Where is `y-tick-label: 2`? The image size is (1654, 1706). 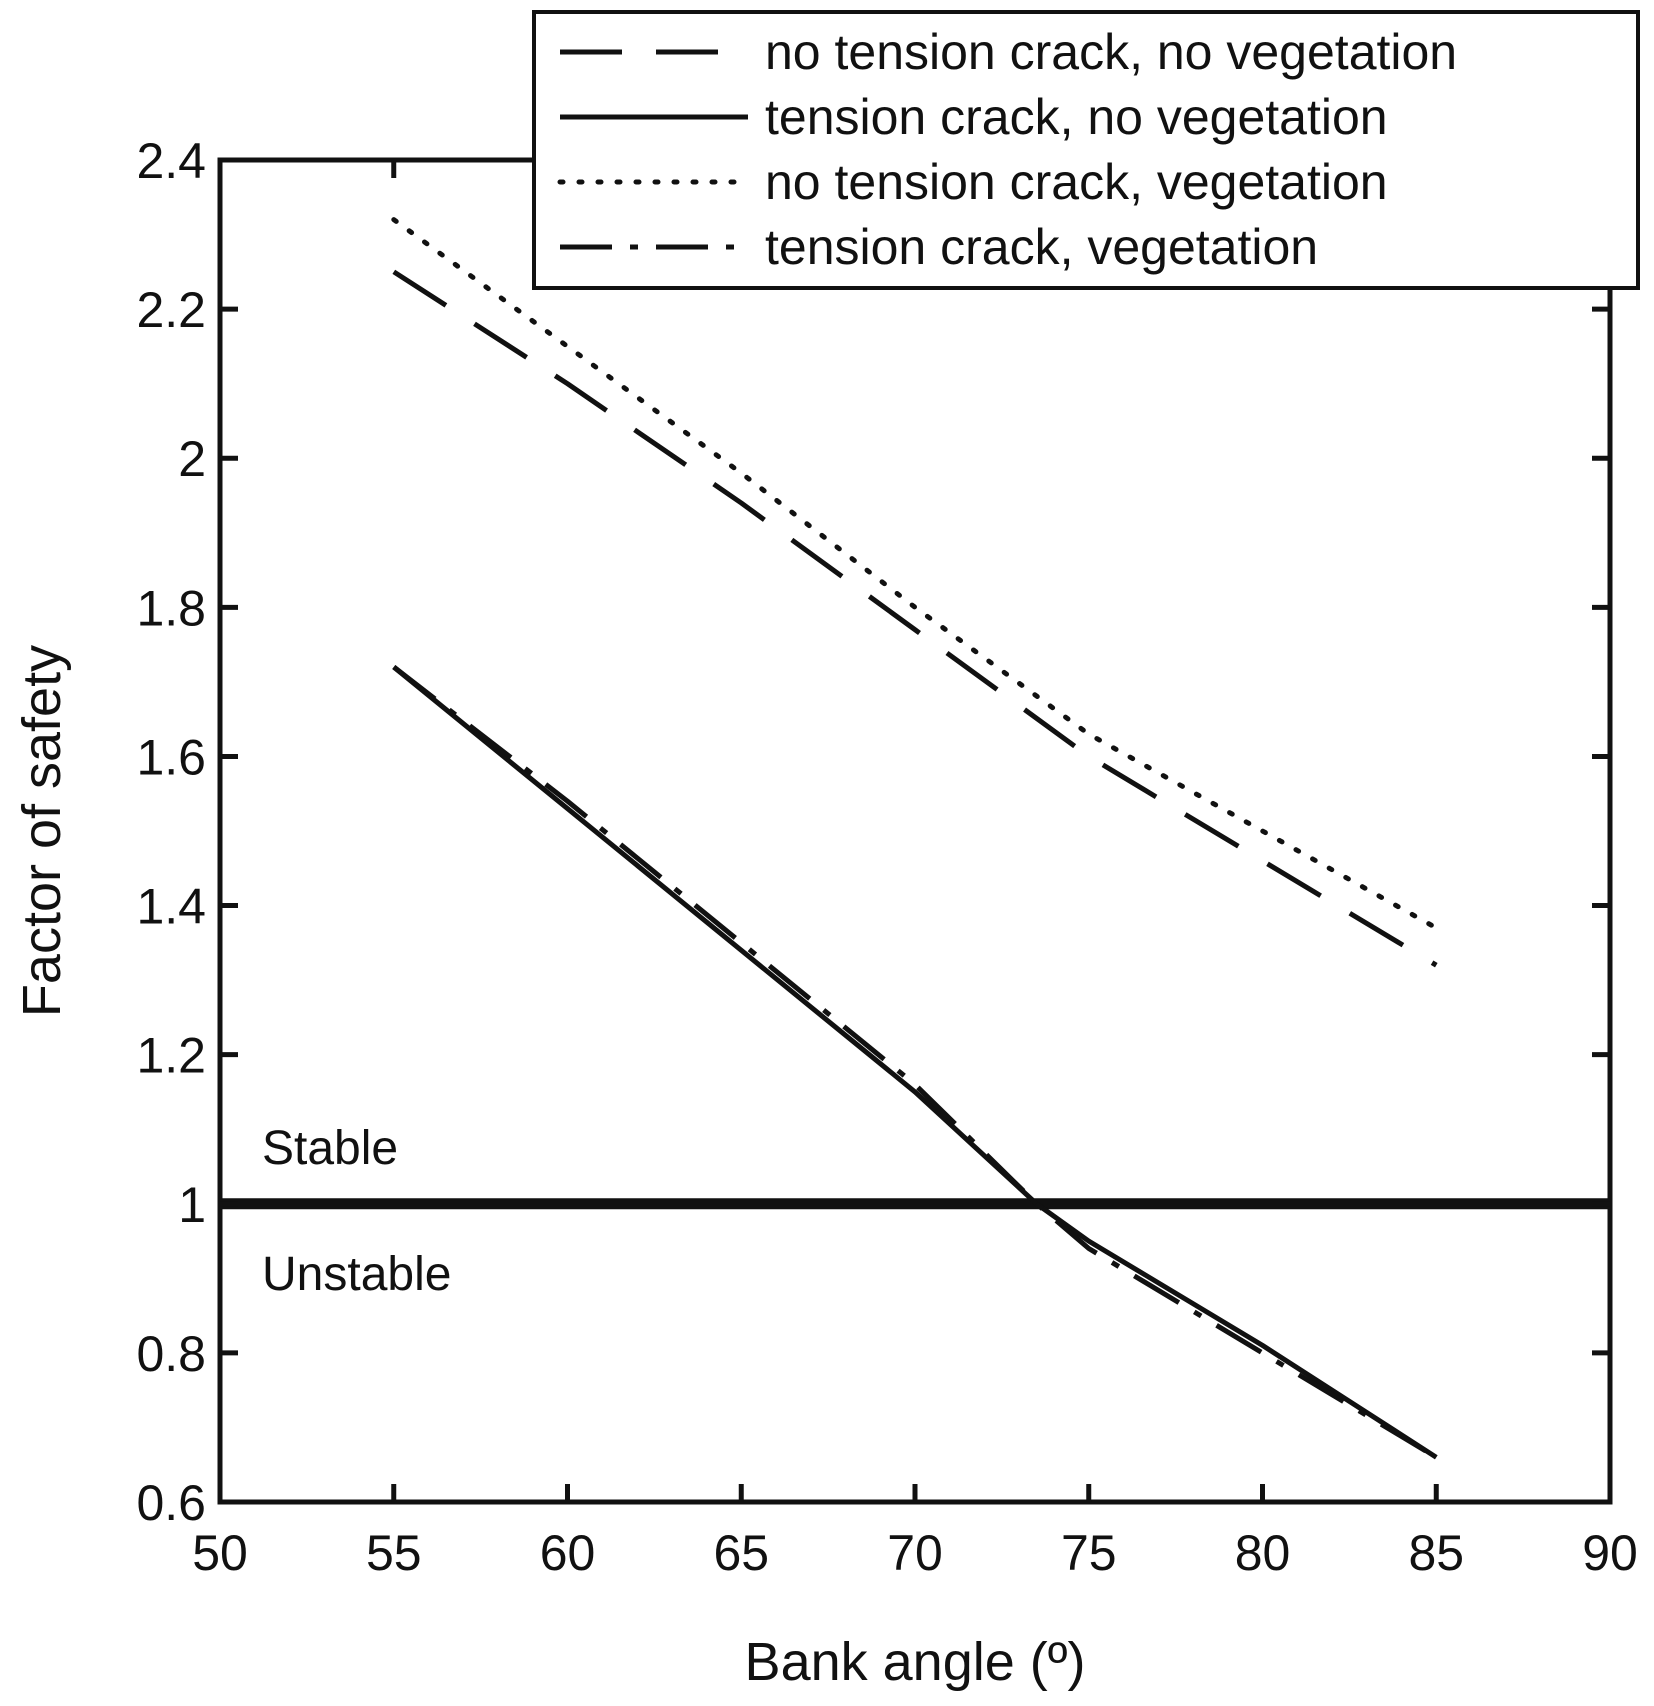
y-tick-label: 2 is located at coordinates (192, 459).